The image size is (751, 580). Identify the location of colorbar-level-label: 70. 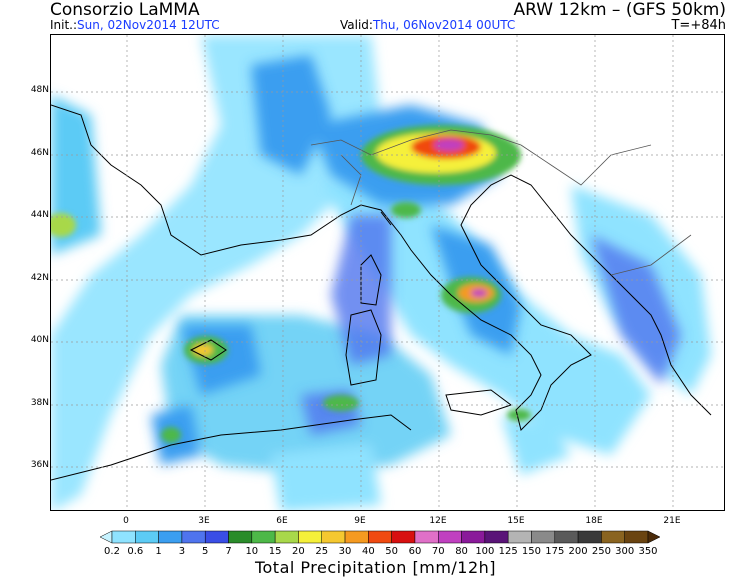
(438, 551).